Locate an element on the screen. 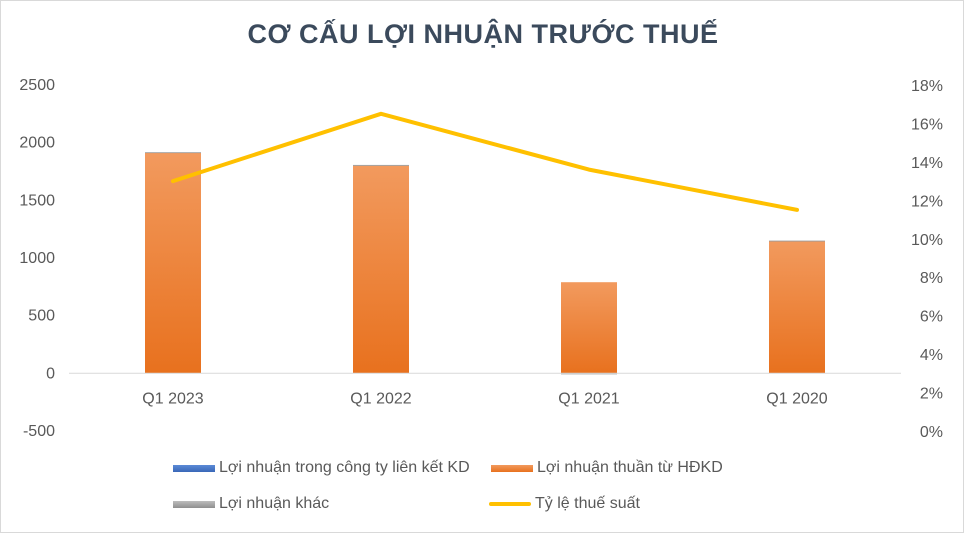 The image size is (964, 534). y-right-tick-label: 10% is located at coordinates (927, 240).